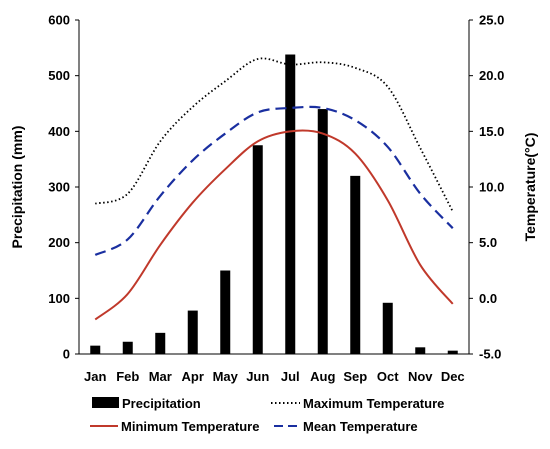  I want to click on right-tick-label: 20.0, so click(491, 75).